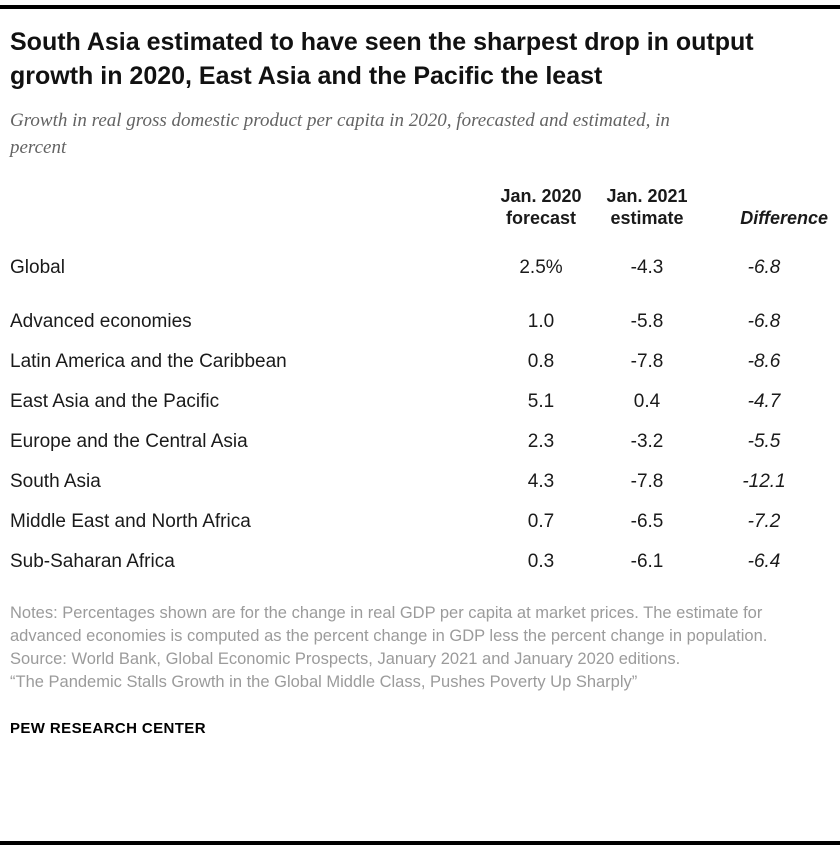 Image resolution: width=840 pixels, height=848 pixels. I want to click on estimate-value: -3.2, so click(647, 441).